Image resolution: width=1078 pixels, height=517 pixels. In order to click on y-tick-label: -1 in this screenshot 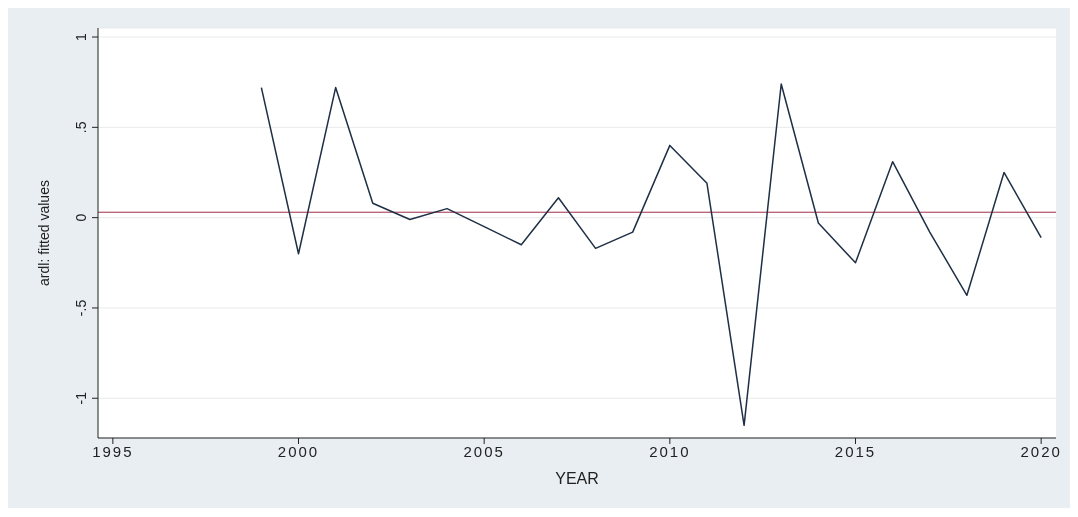, I will do `click(81, 398)`.